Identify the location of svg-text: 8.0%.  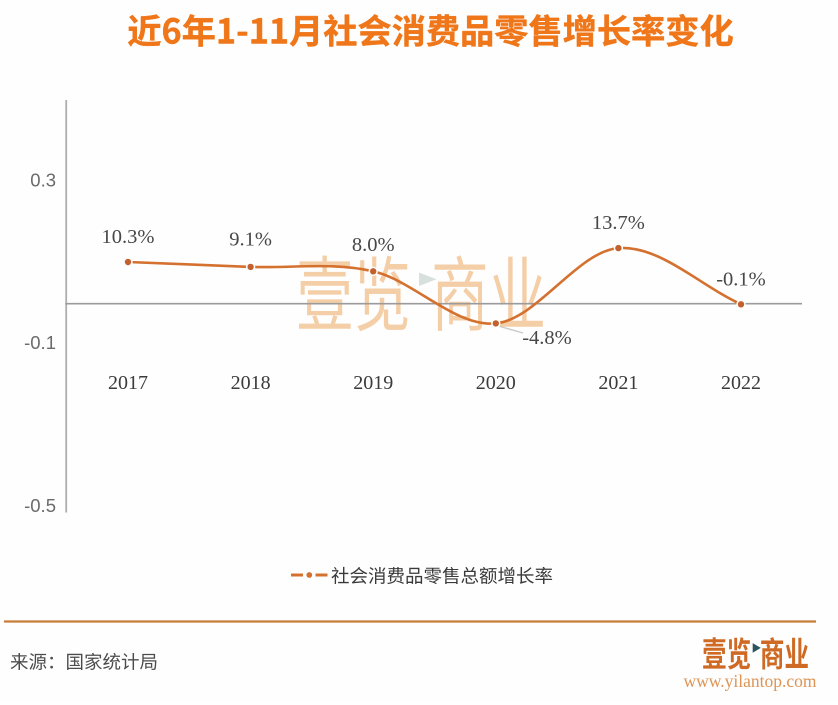
(373, 245).